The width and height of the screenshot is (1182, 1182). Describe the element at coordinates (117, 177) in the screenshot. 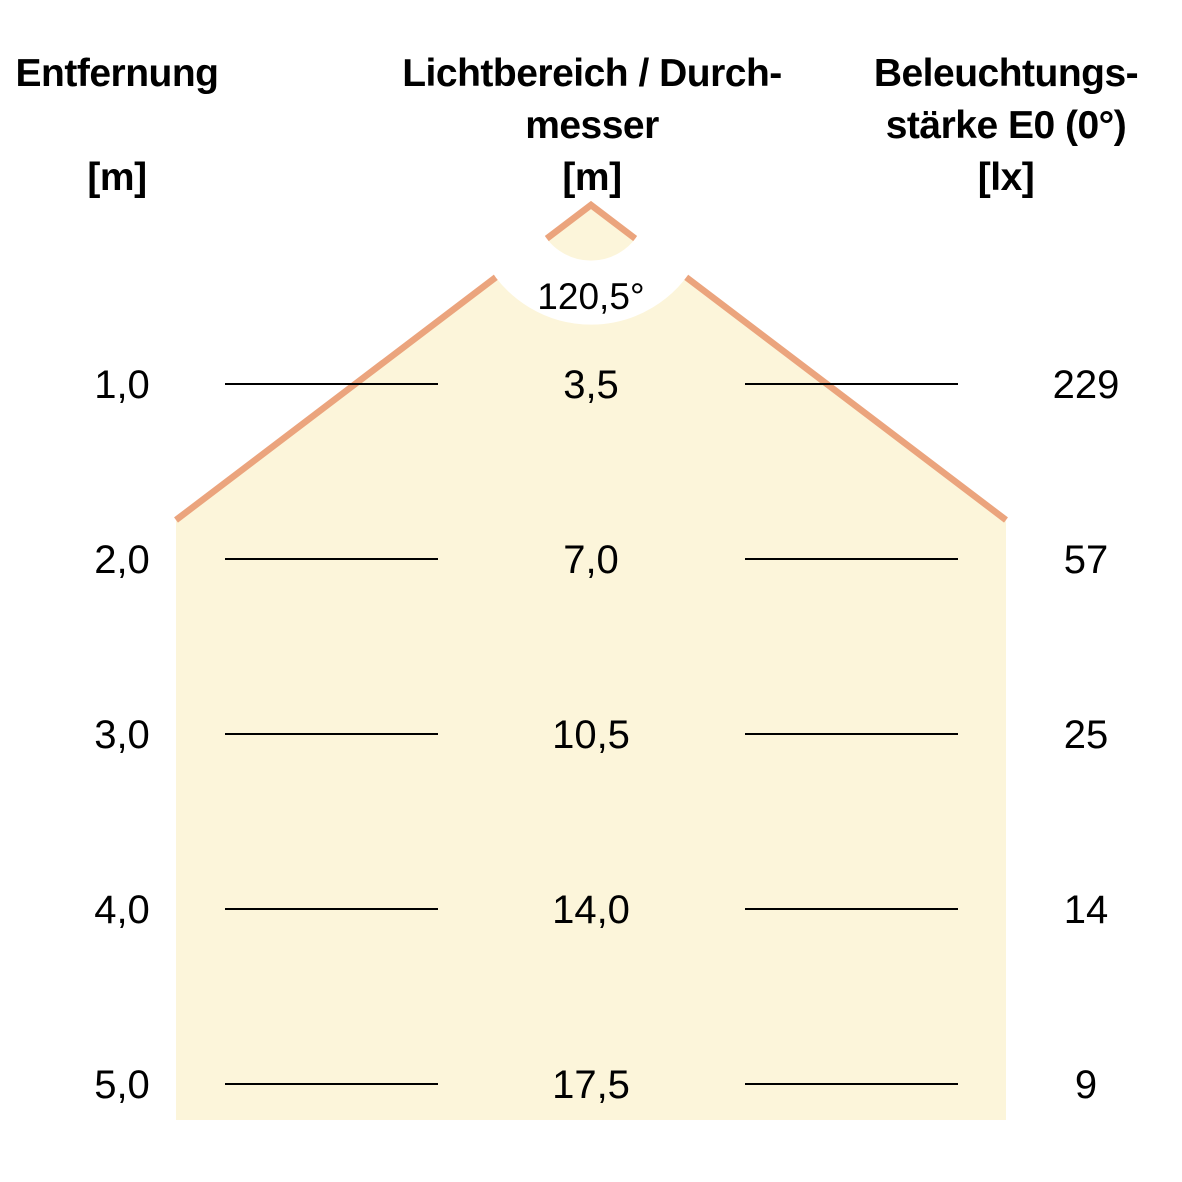

I see `header-distance-unit: [m]` at that location.